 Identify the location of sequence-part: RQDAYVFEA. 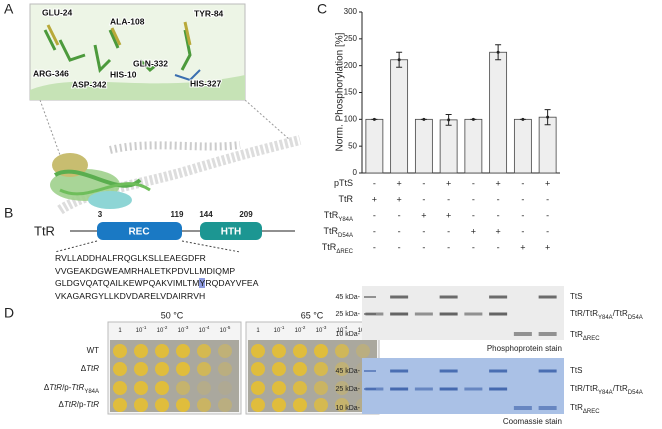
(232, 283).